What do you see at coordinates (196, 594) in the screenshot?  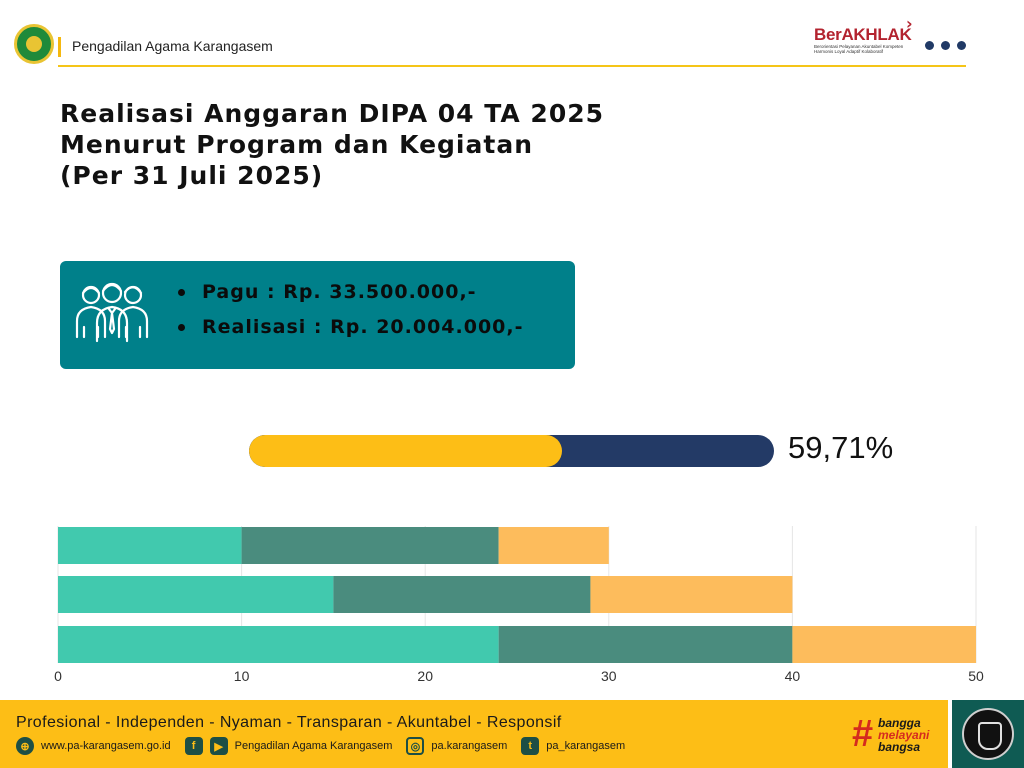 I see `bar-row2-segment1` at bounding box center [196, 594].